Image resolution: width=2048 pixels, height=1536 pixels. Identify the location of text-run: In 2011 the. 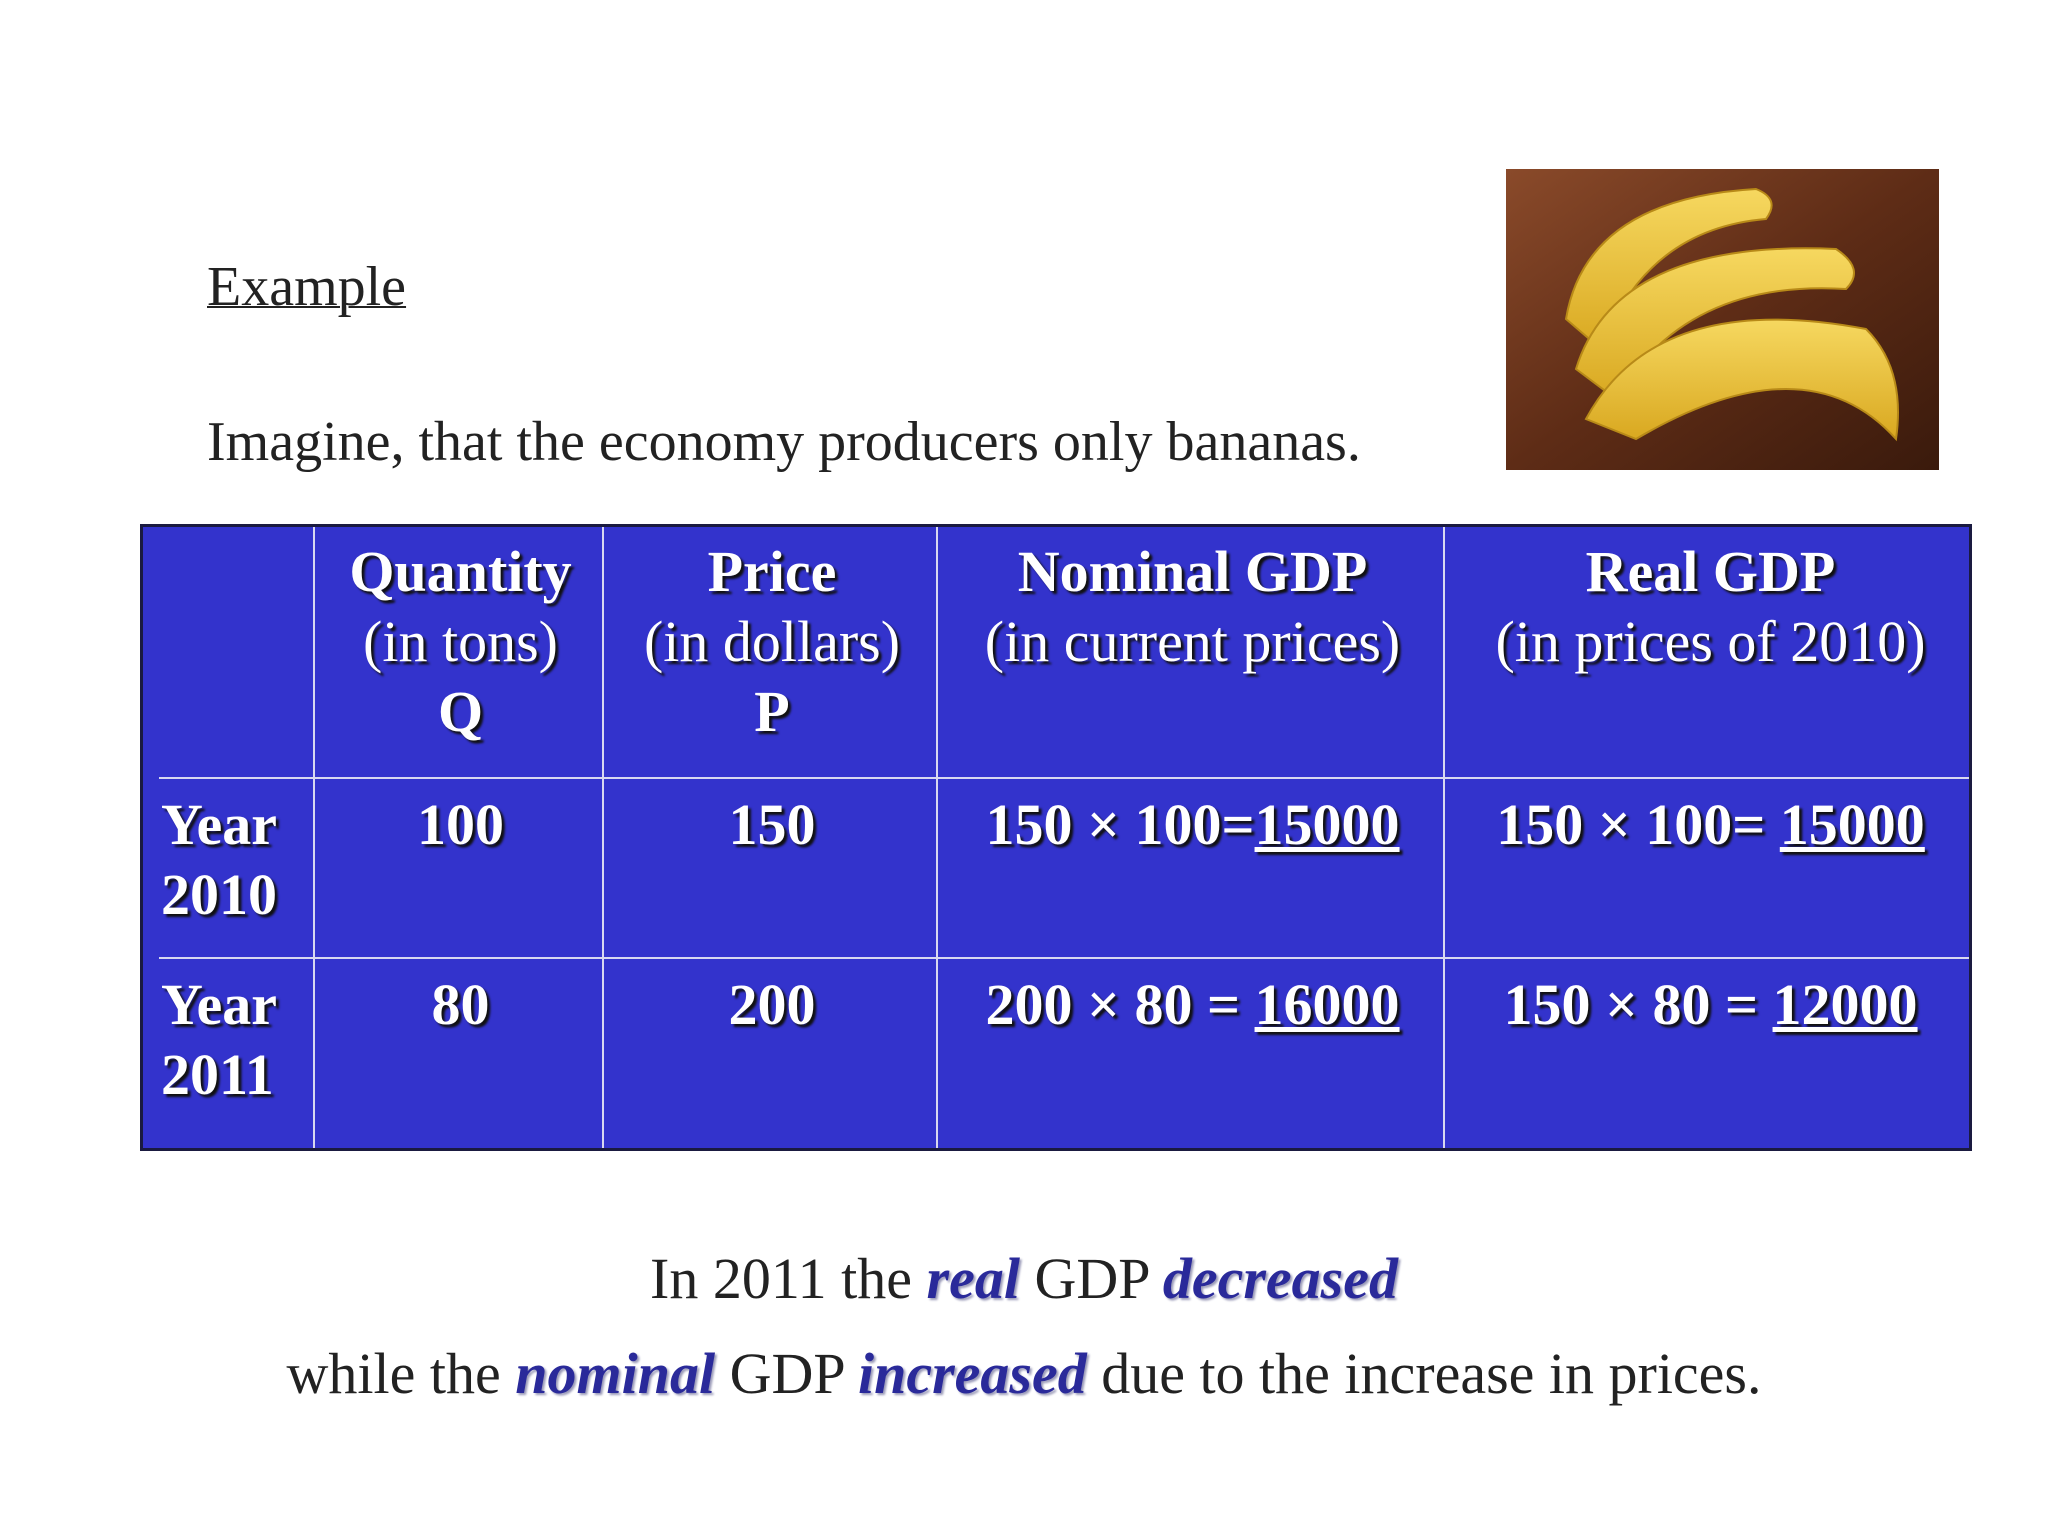
(788, 1278).